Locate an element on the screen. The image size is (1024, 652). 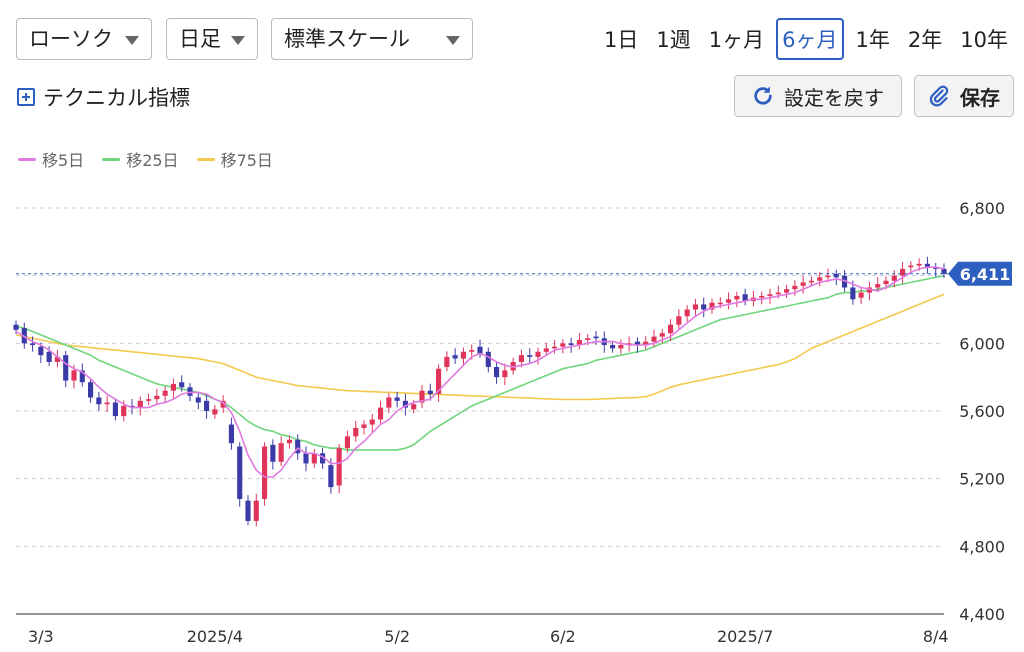
period-tabs: 1日 1週 1ヶ月 6ヶ月 1年 2年 10年 is located at coordinates (803, 39).